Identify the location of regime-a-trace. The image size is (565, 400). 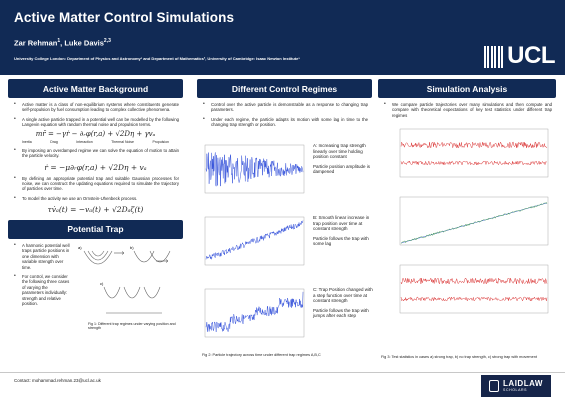
(254, 169).